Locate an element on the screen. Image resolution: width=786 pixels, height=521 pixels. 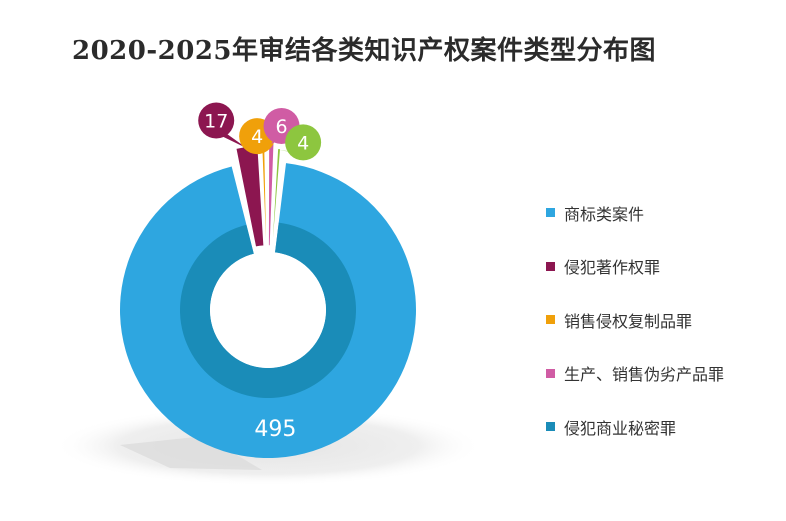
legend-item-3: 生产、销售伪劣产品罪 is located at coordinates (635, 374).